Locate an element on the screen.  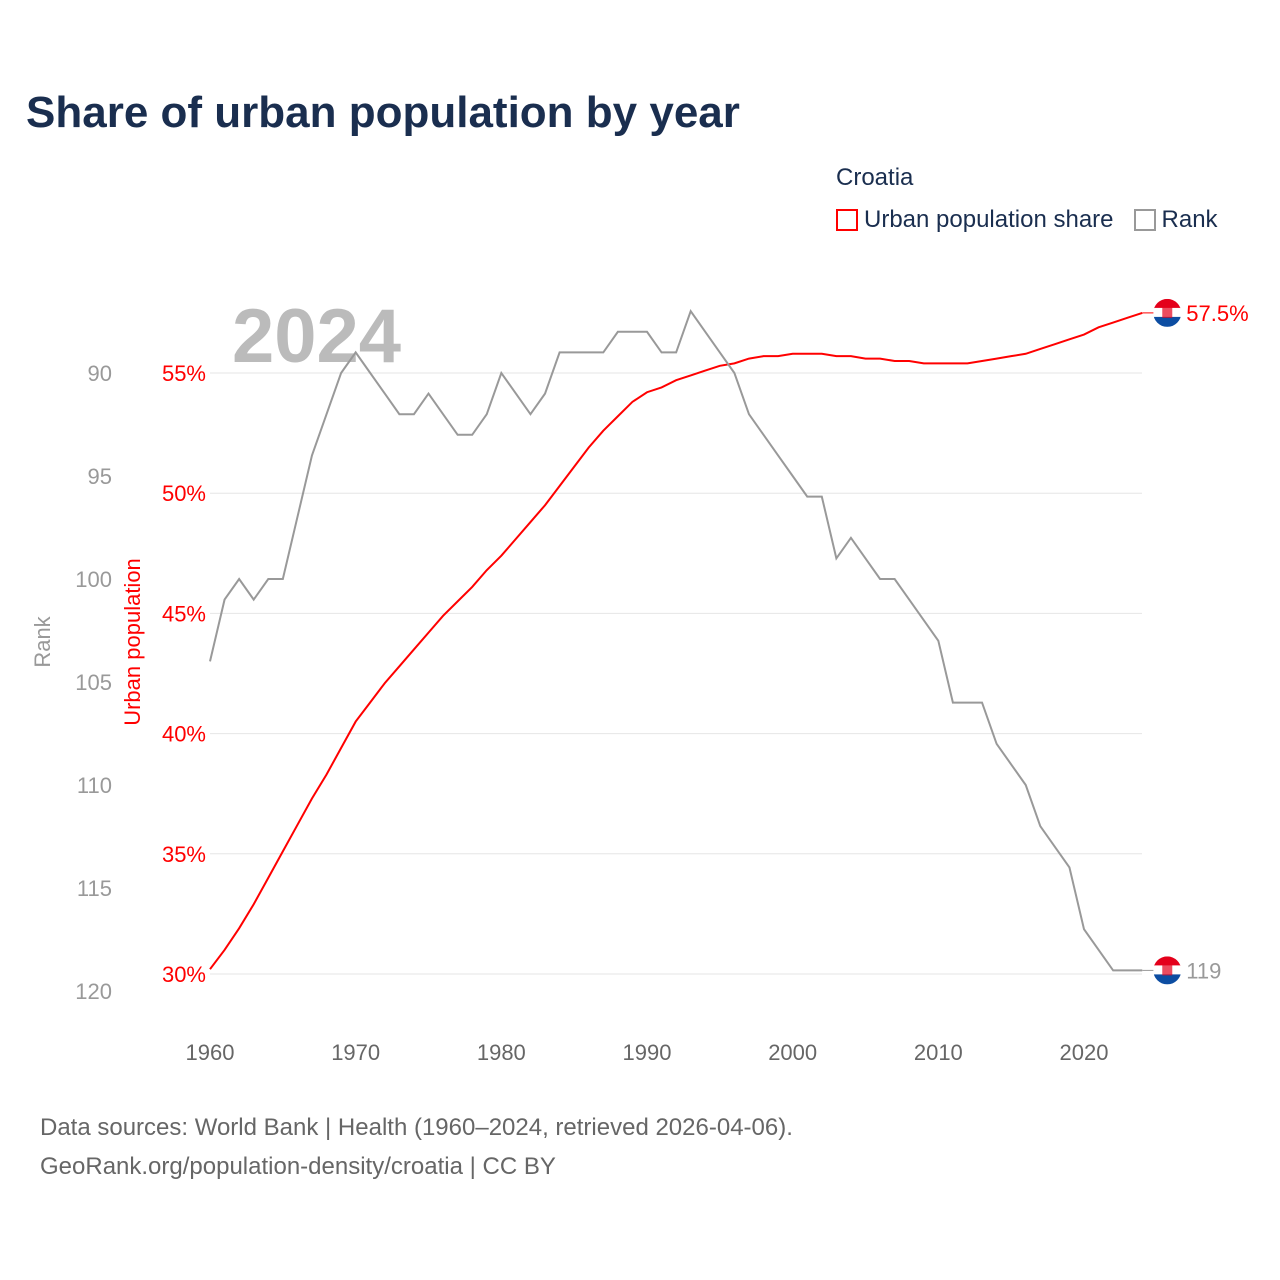
x-tick: 2000 is located at coordinates (792, 1052).